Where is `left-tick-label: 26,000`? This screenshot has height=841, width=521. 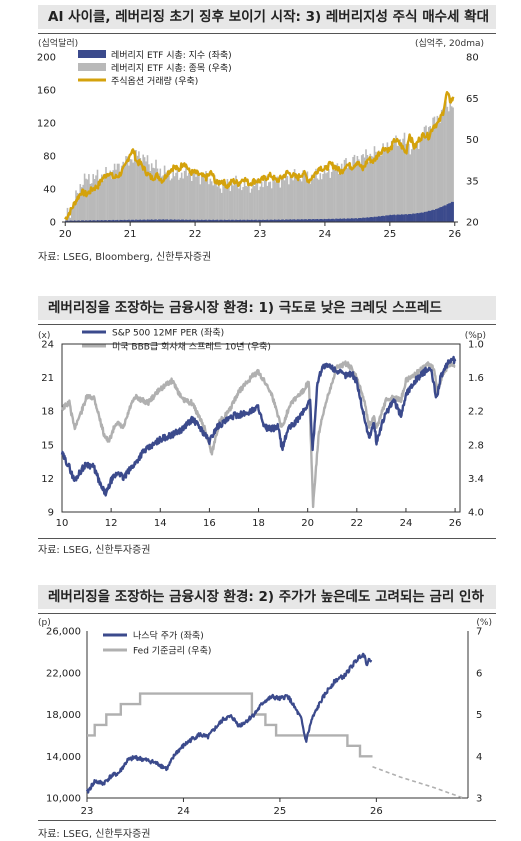 left-tick-label: 26,000 is located at coordinates (63, 632).